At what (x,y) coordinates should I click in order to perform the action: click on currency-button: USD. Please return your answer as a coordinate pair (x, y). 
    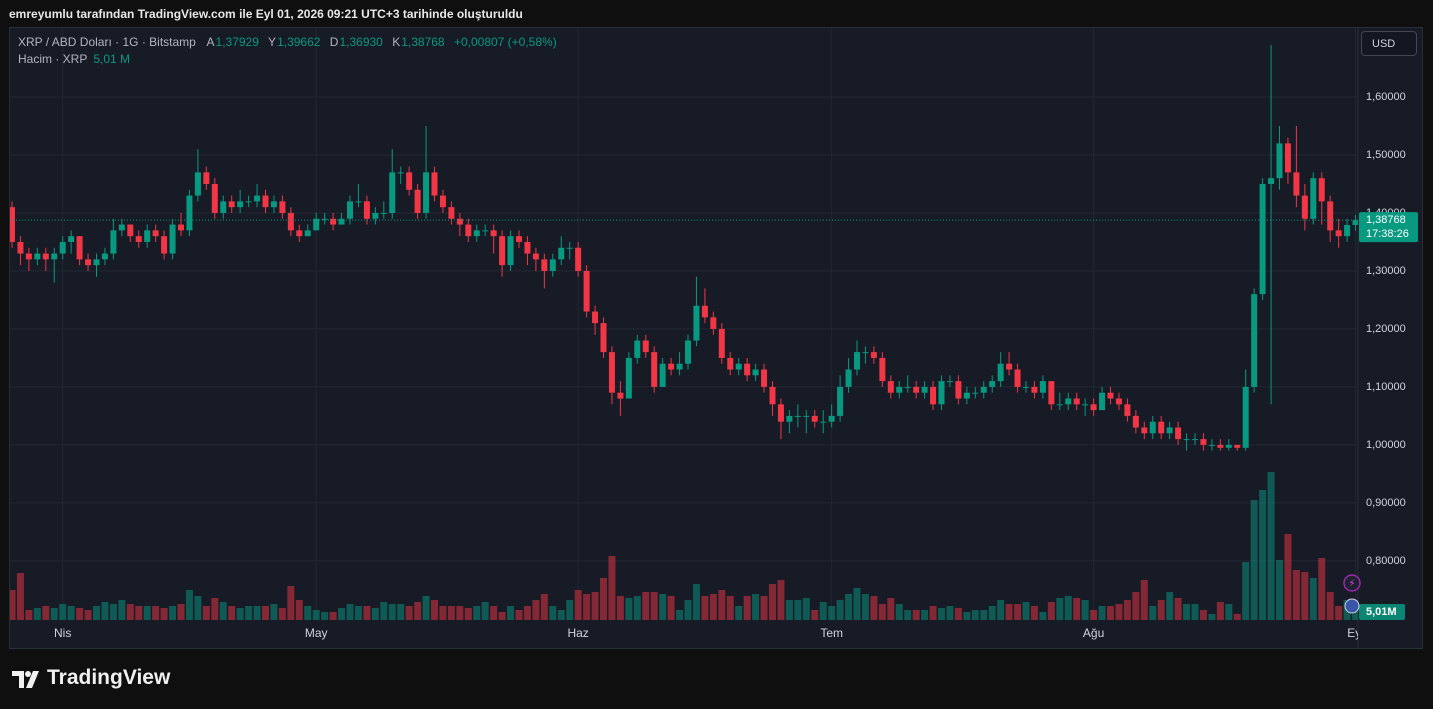
    Looking at the image, I should click on (1389, 43).